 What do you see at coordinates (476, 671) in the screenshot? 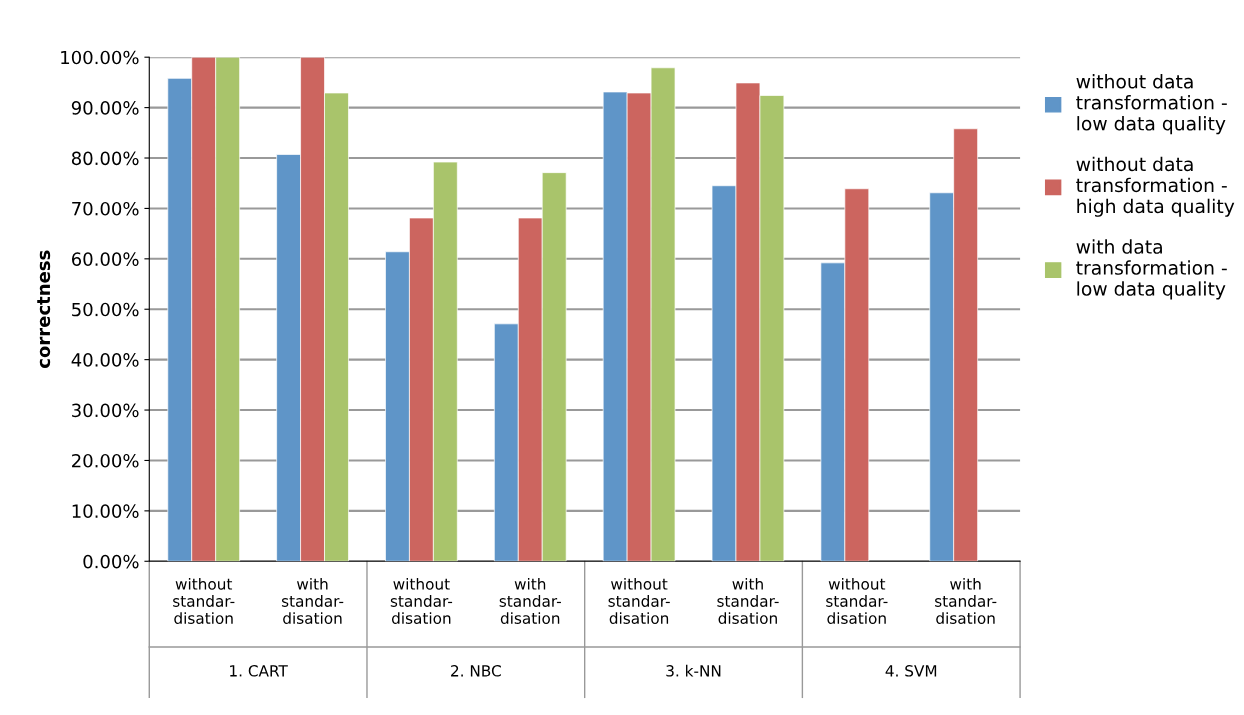
I see `text: 2. NBC` at bounding box center [476, 671].